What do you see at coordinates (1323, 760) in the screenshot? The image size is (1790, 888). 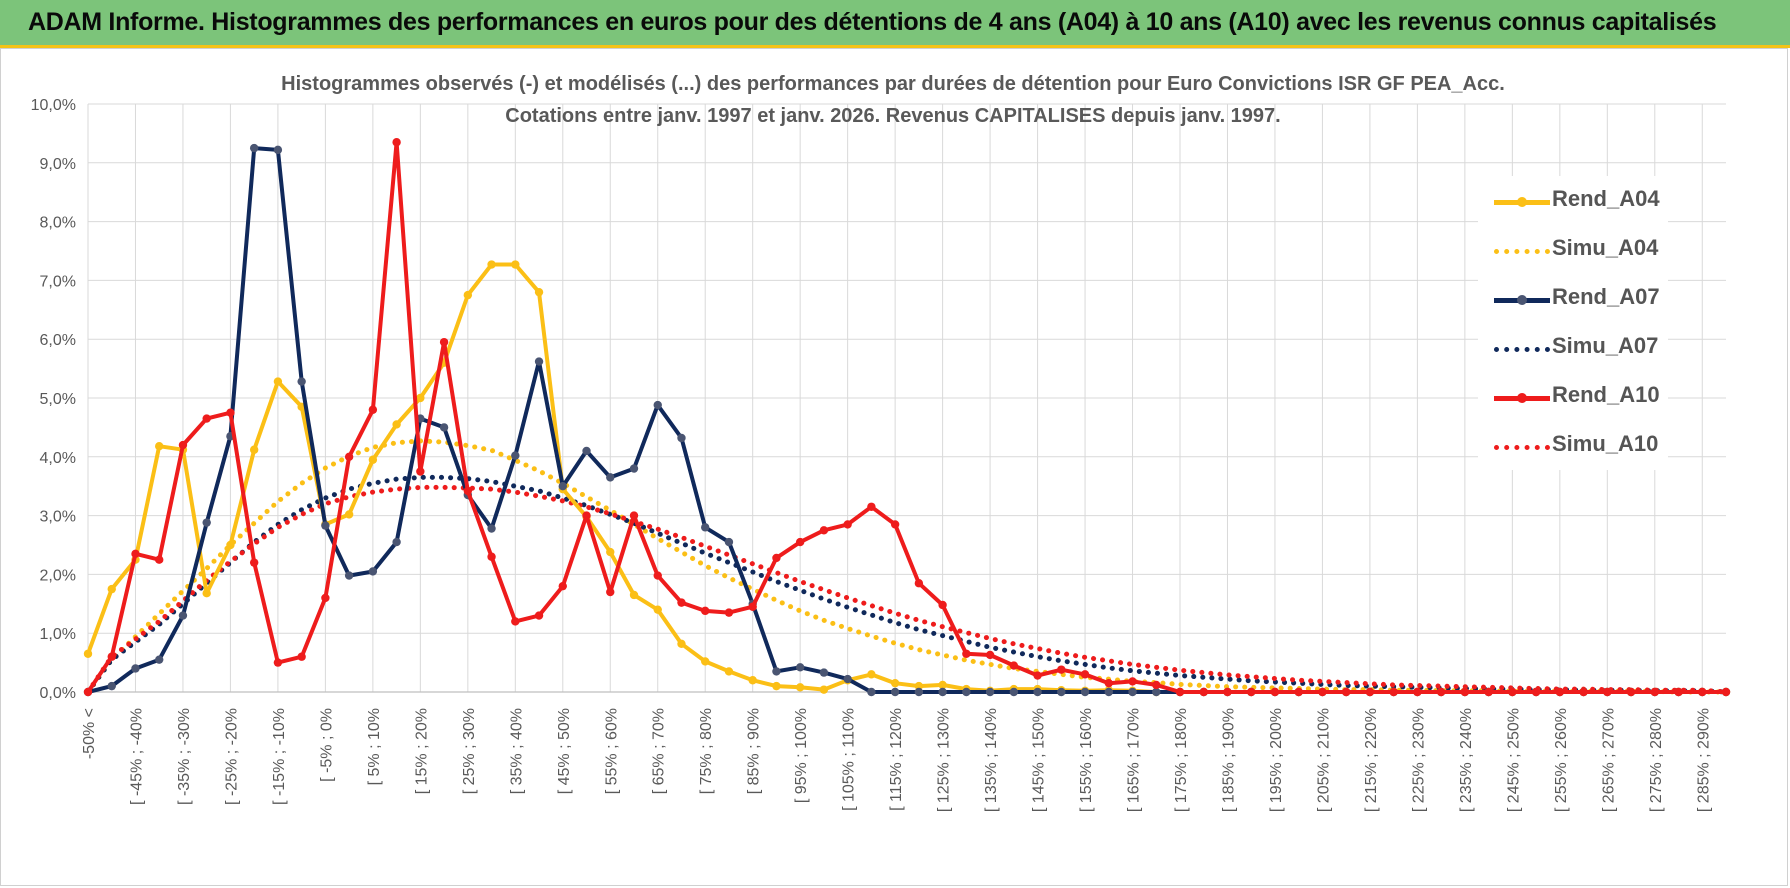 I see `x-tick-label: [ 205% ; 210%` at bounding box center [1323, 760].